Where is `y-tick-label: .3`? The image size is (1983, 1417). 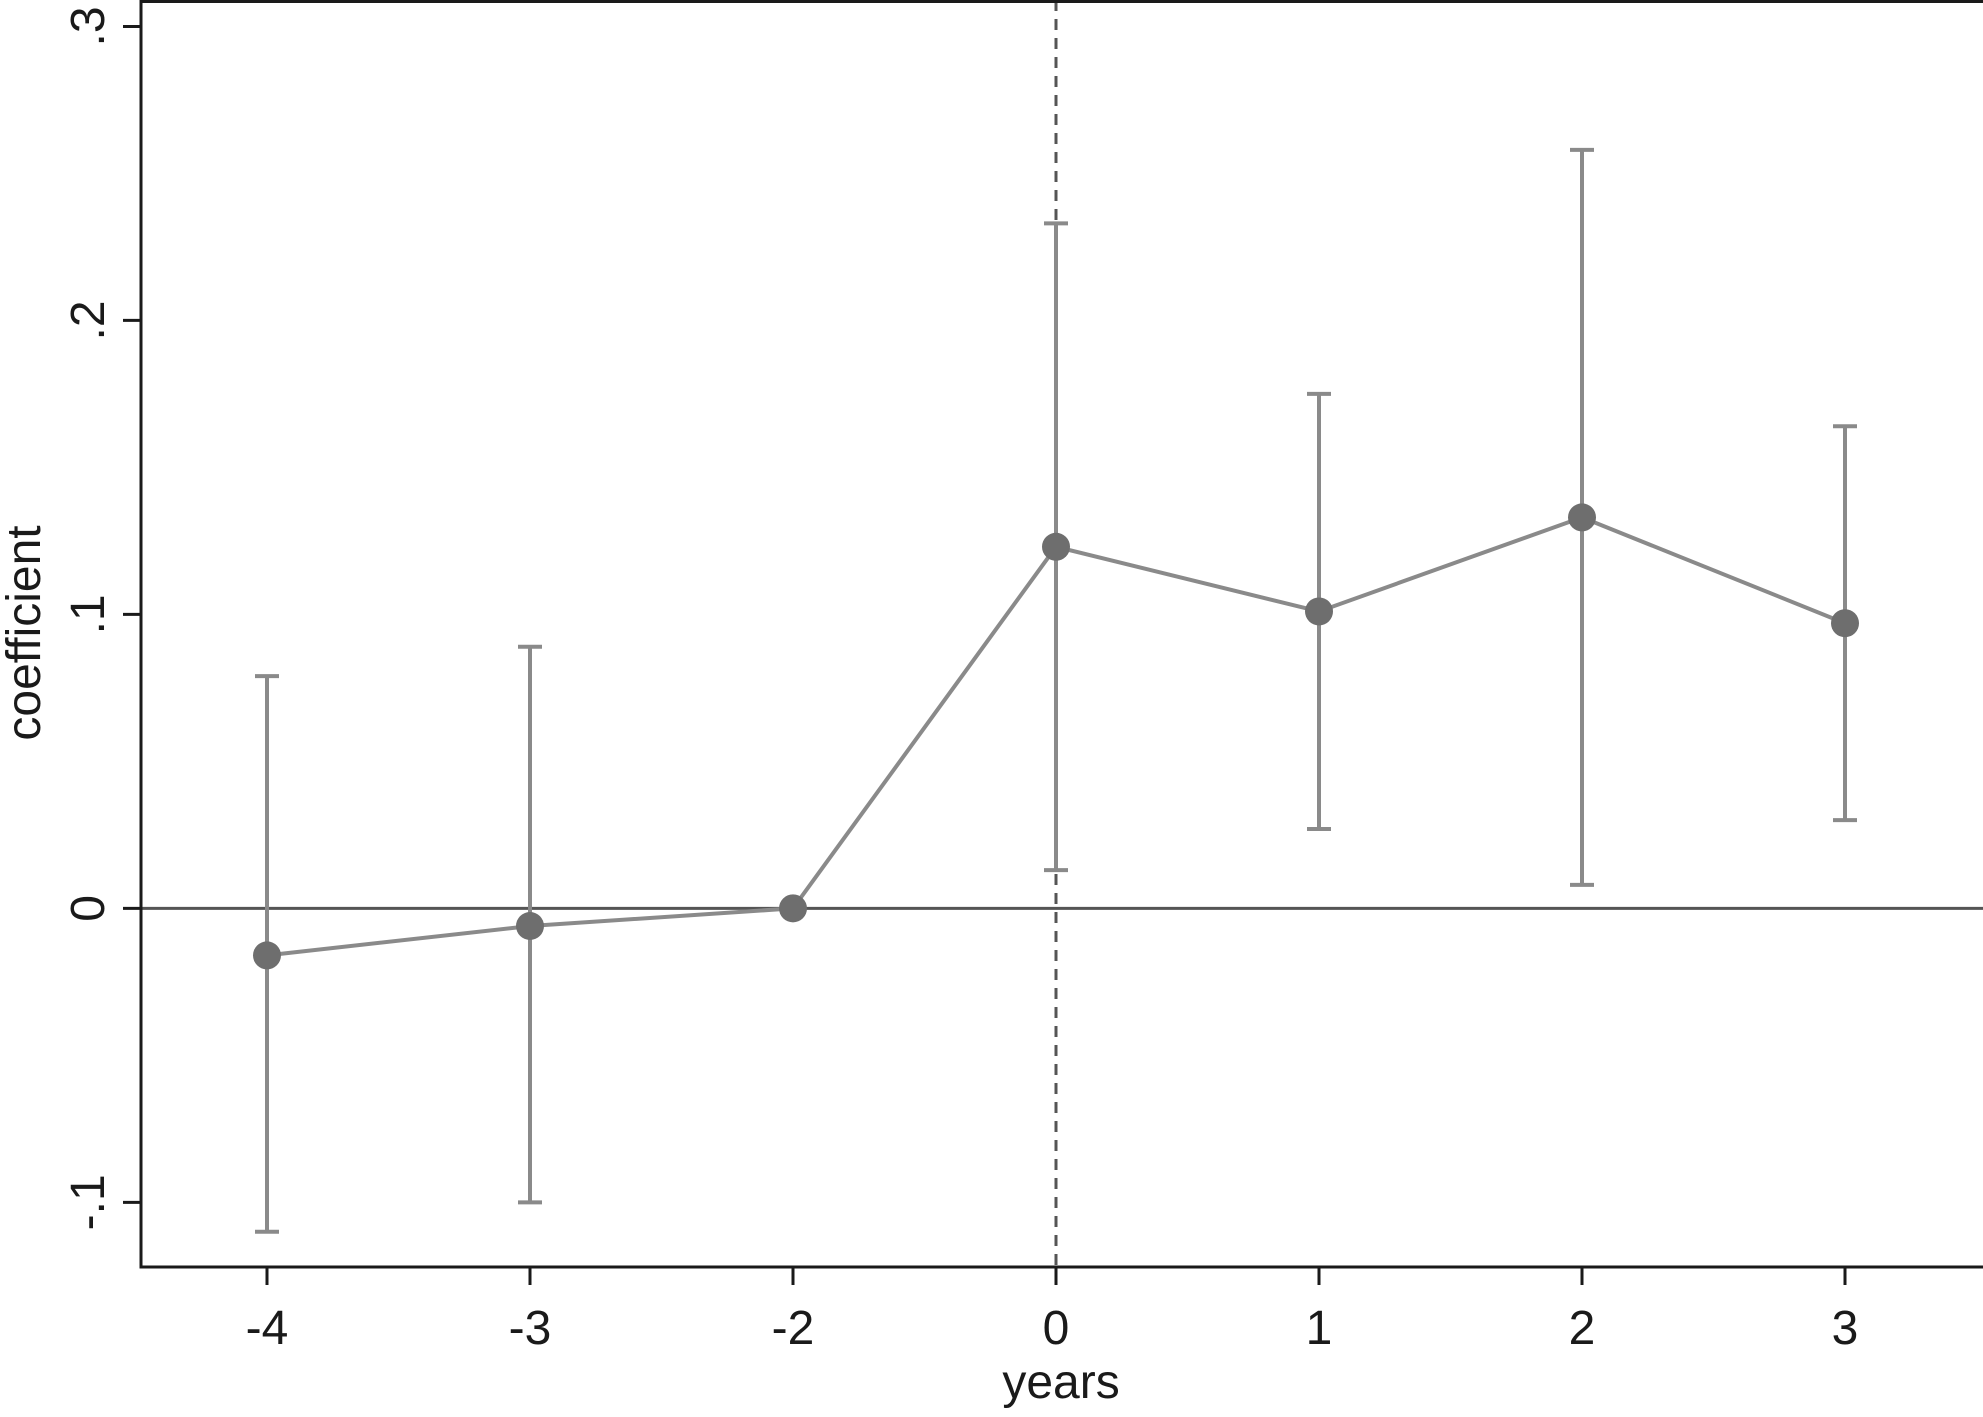 y-tick-label: .3 is located at coordinates (88, 26).